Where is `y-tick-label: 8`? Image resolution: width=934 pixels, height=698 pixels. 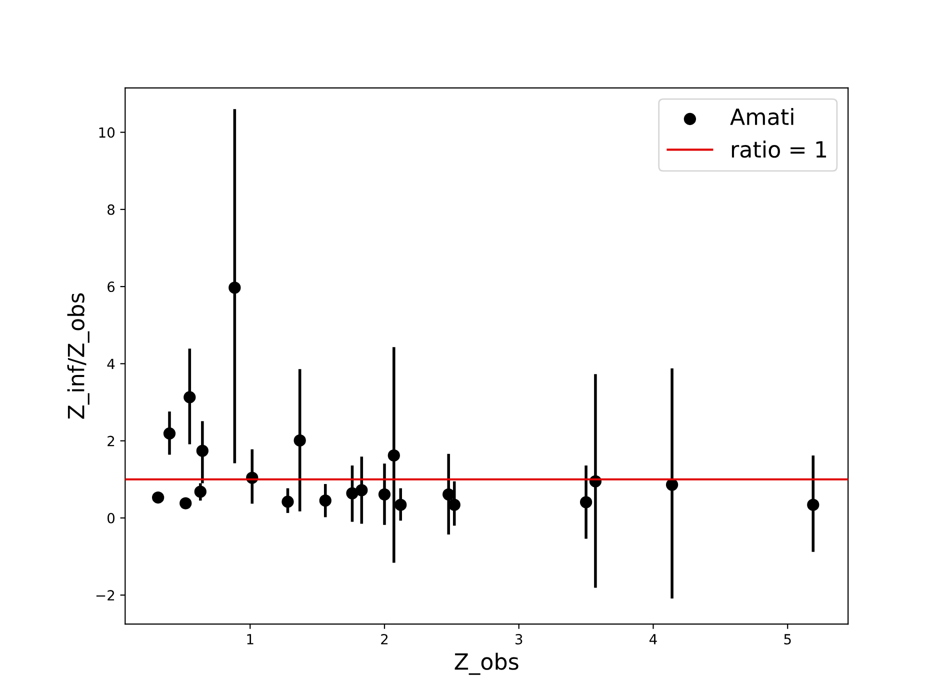 y-tick-label: 8 is located at coordinates (111, 209).